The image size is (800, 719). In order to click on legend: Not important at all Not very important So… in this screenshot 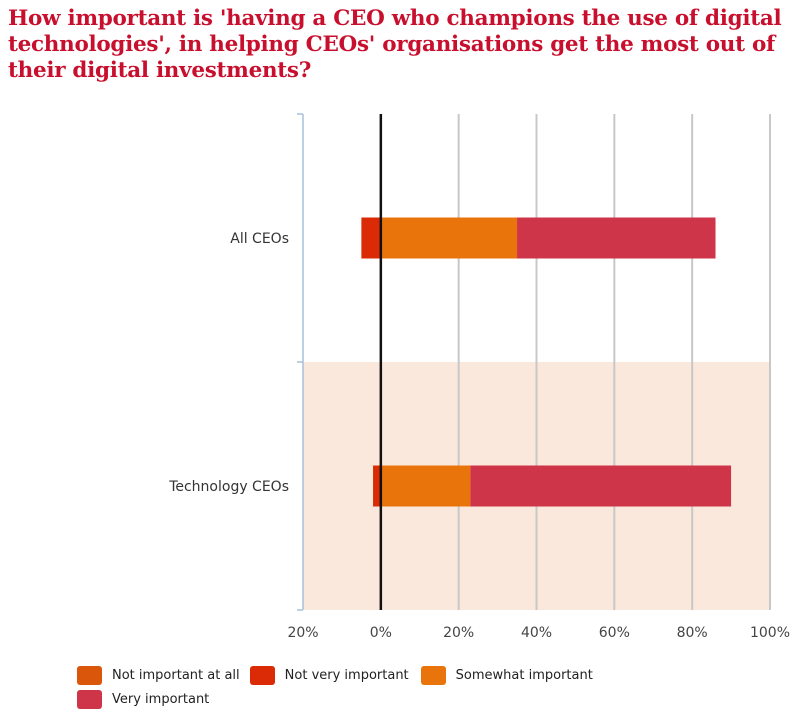, I will do `click(417, 687)`.